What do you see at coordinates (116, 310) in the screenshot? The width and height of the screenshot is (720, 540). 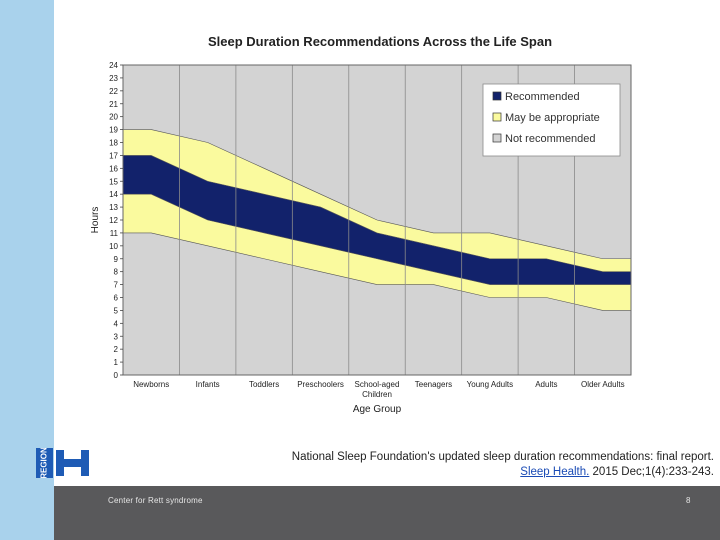 I see `y-tick-label: 5` at bounding box center [116, 310].